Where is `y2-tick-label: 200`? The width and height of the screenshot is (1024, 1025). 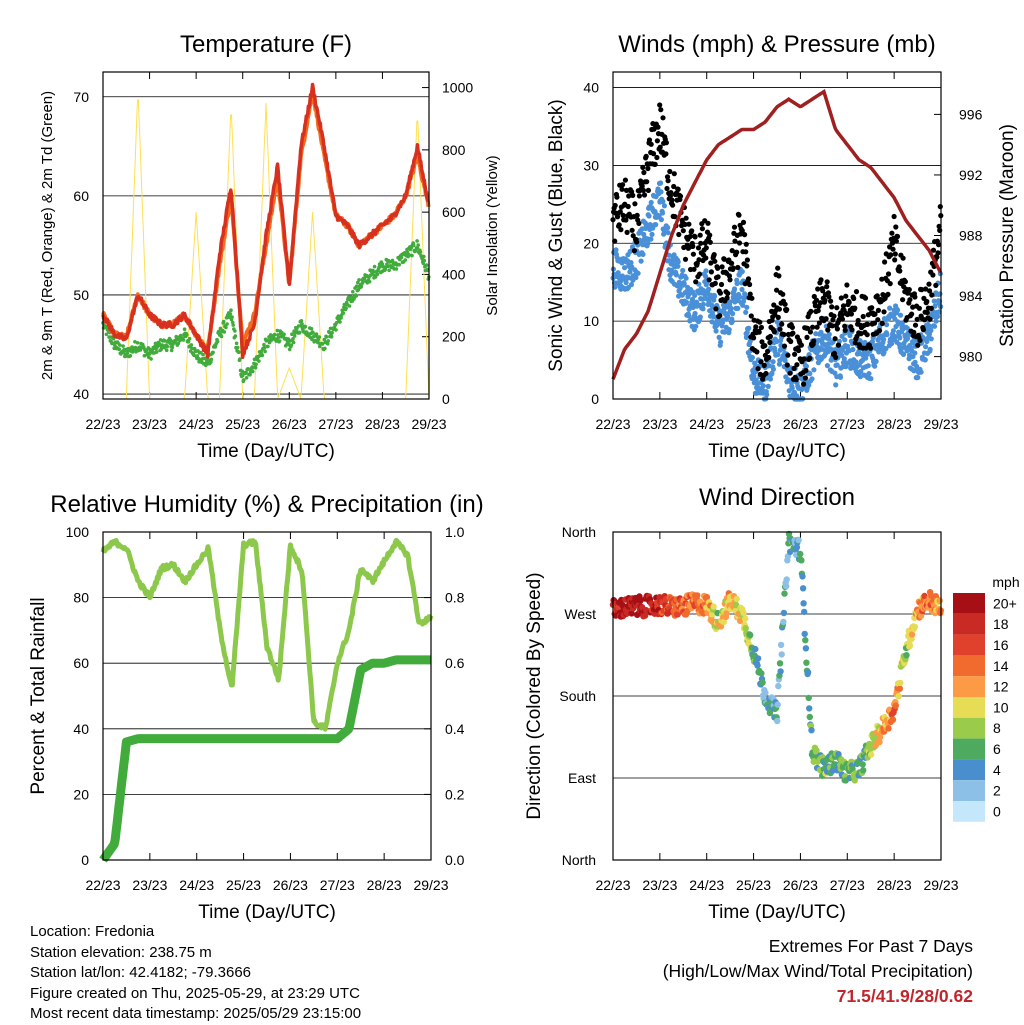
y2-tick-label: 200 is located at coordinates (454, 337).